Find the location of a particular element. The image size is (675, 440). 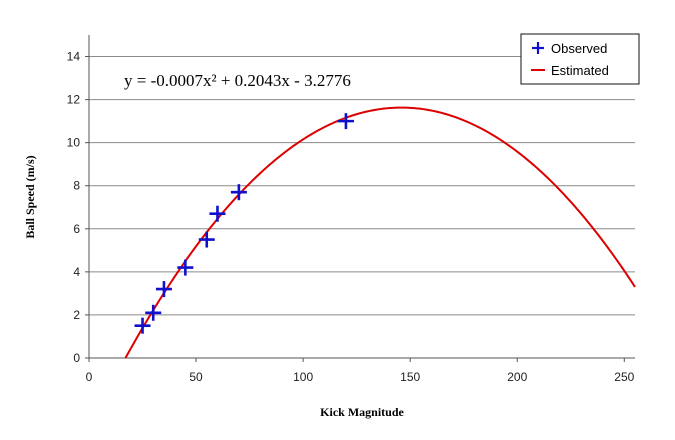

x-tick-label: 150 is located at coordinates (410, 377).